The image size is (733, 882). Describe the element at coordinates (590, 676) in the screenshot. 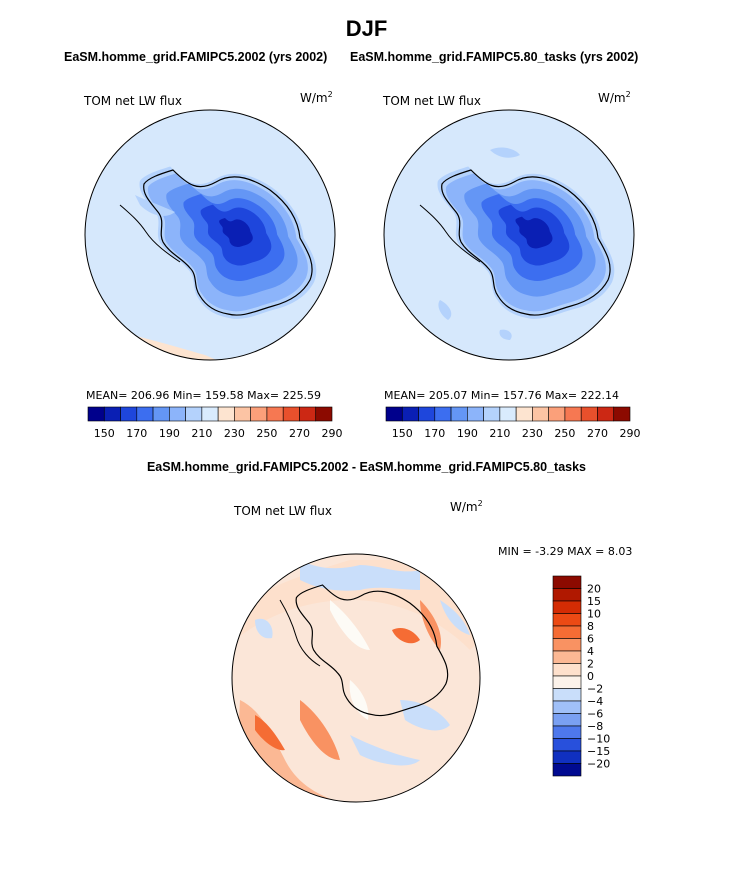

I see `colorbar-tick-label: 0` at that location.